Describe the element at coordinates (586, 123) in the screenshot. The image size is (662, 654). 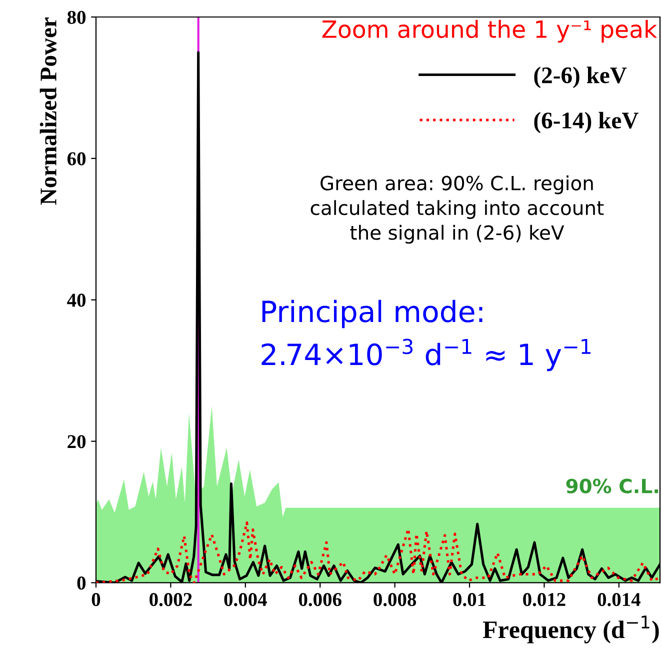
I see `legend-label: (6-14) keV` at that location.